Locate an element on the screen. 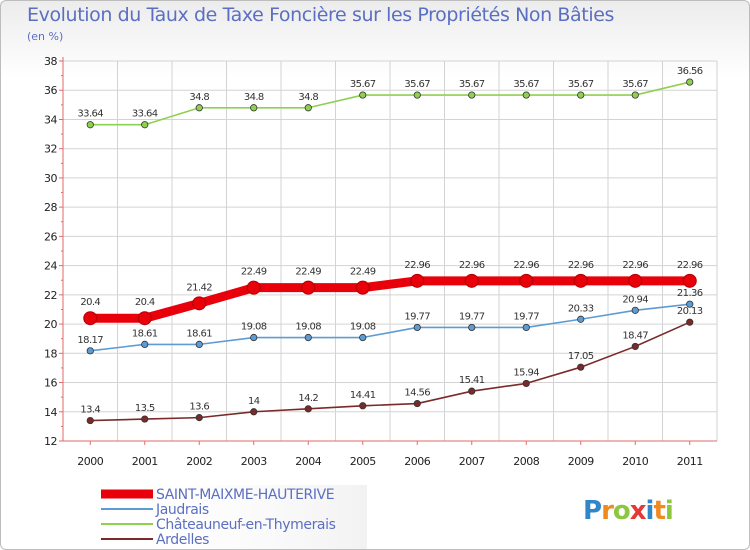  data-label: 14.41 is located at coordinates (363, 395).